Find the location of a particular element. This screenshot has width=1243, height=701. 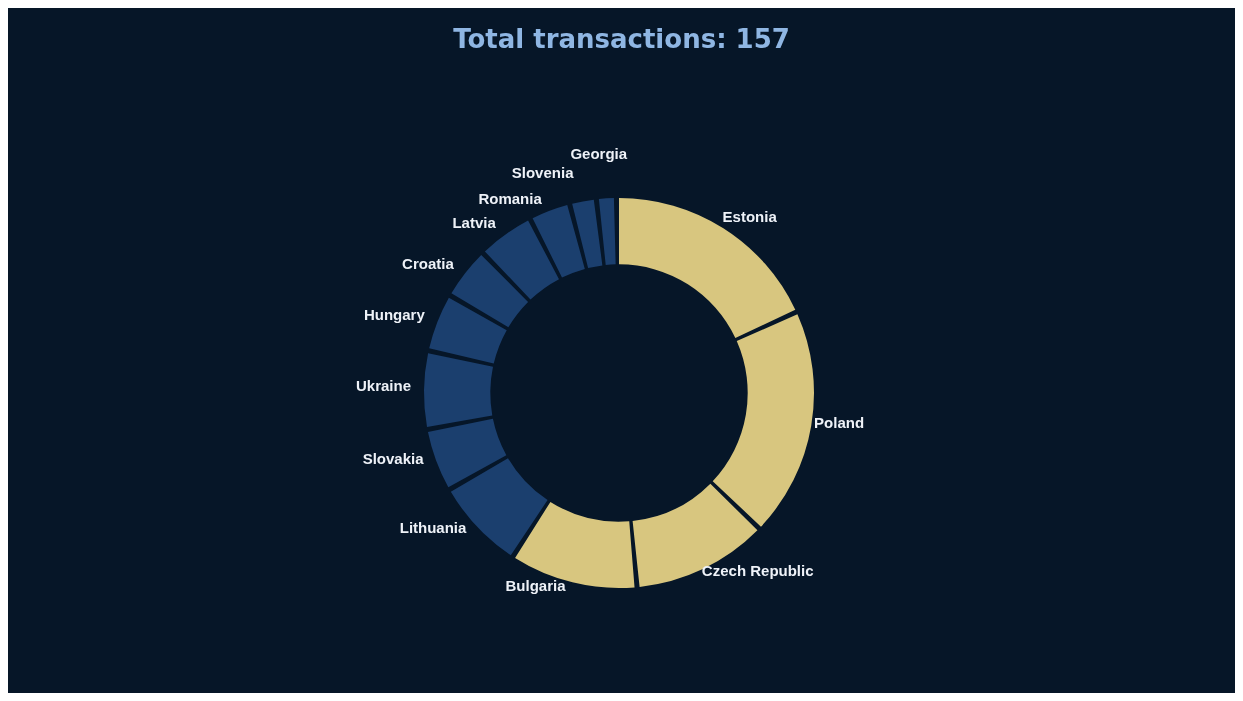

slice-label: Ukraine is located at coordinates (383, 385).